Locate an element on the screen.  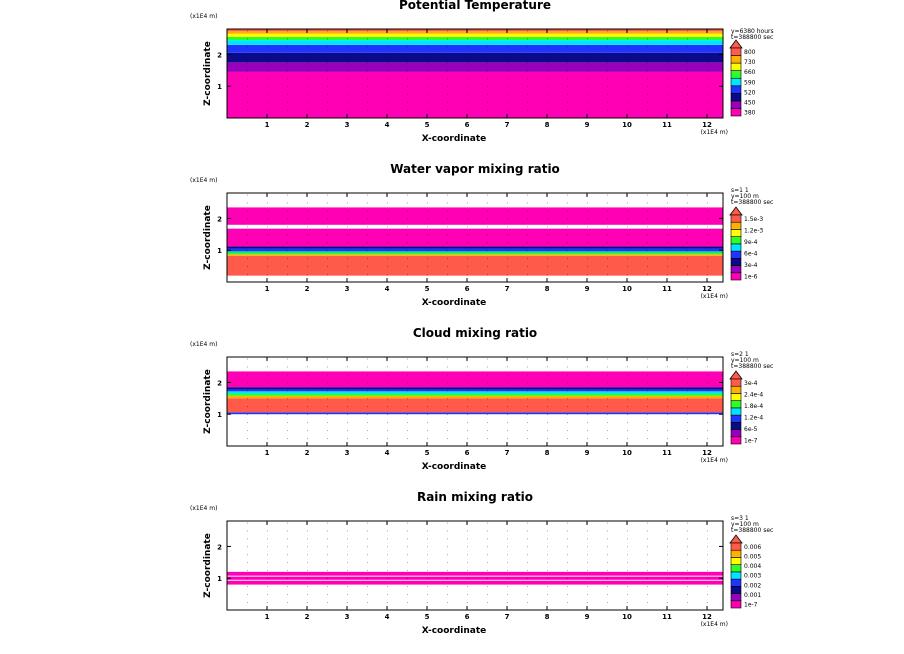
x-tick-label: 3 is located at coordinates (347, 289).